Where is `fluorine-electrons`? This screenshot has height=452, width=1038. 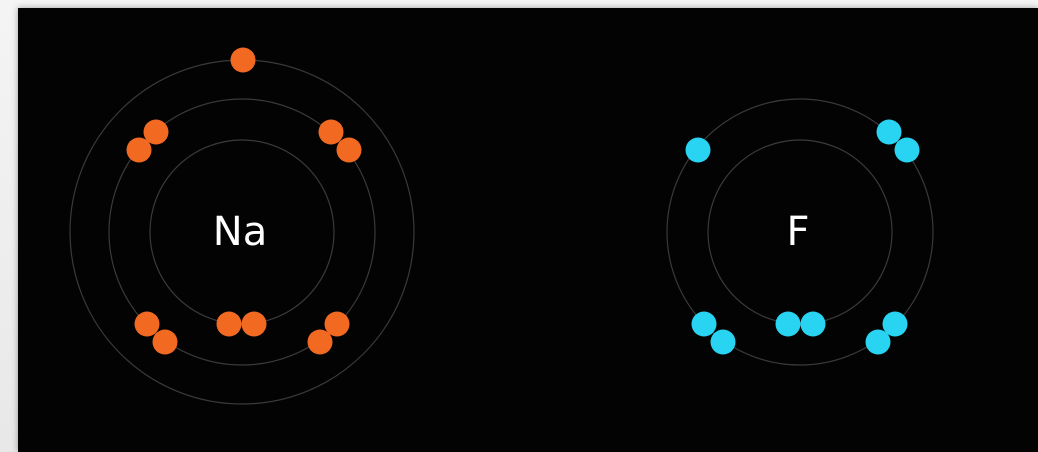 fluorine-electrons is located at coordinates (802, 237).